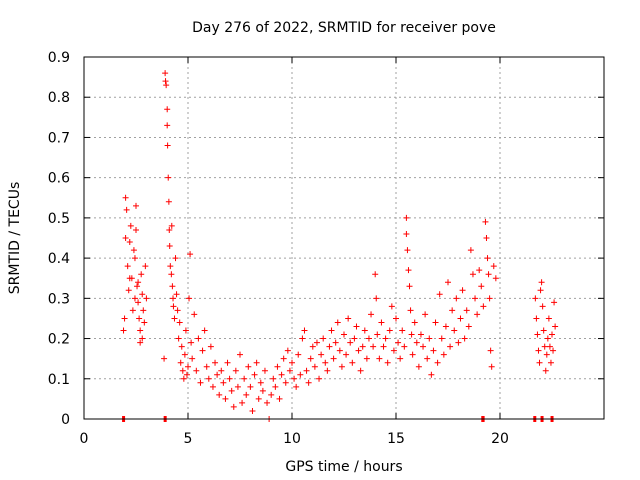 Image resolution: width=640 pixels, height=480 pixels. Describe the element at coordinates (59, 380) in the screenshot. I see `y-tick-label: 0.1` at that location.